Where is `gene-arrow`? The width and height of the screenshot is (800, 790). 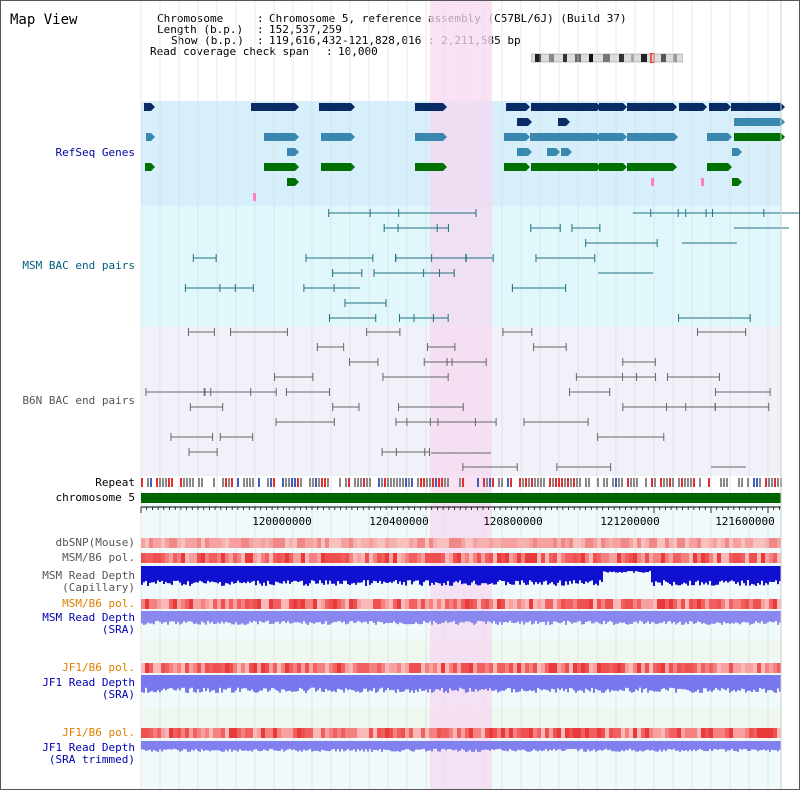 gene-arrow is located at coordinates (625, 137).